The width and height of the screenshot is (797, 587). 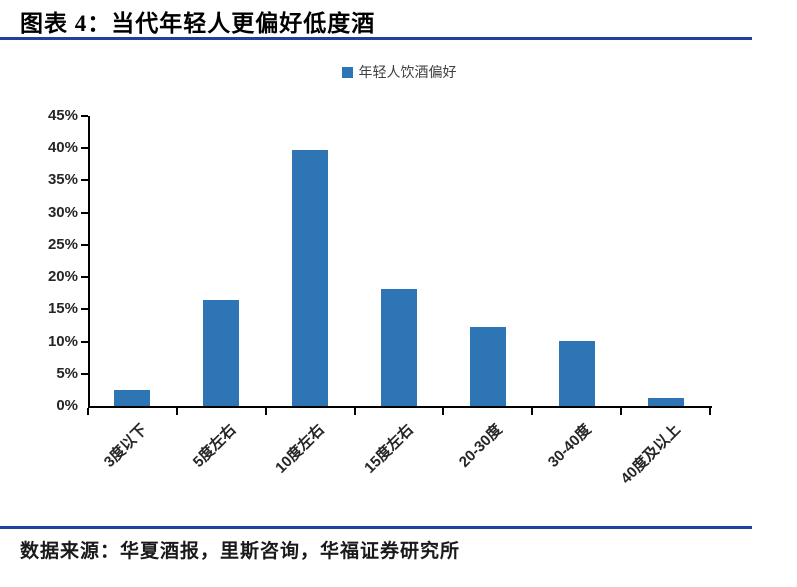 I want to click on title-underline, so click(x=376, y=38).